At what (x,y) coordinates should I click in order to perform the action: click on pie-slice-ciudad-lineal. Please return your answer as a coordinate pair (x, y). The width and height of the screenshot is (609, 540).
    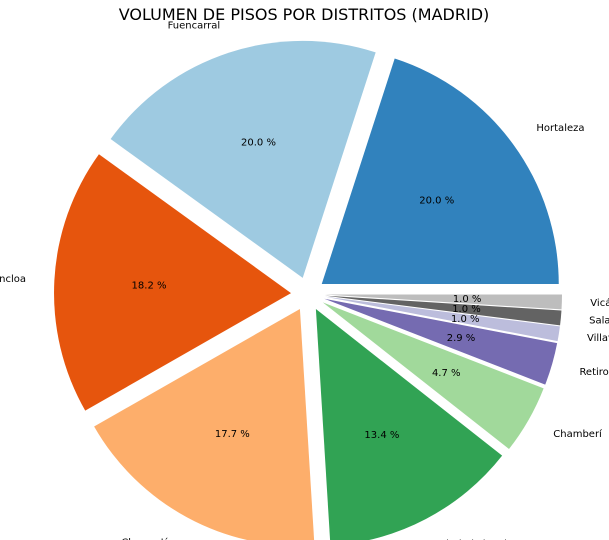
    Looking at the image, I should click on (409, 424).